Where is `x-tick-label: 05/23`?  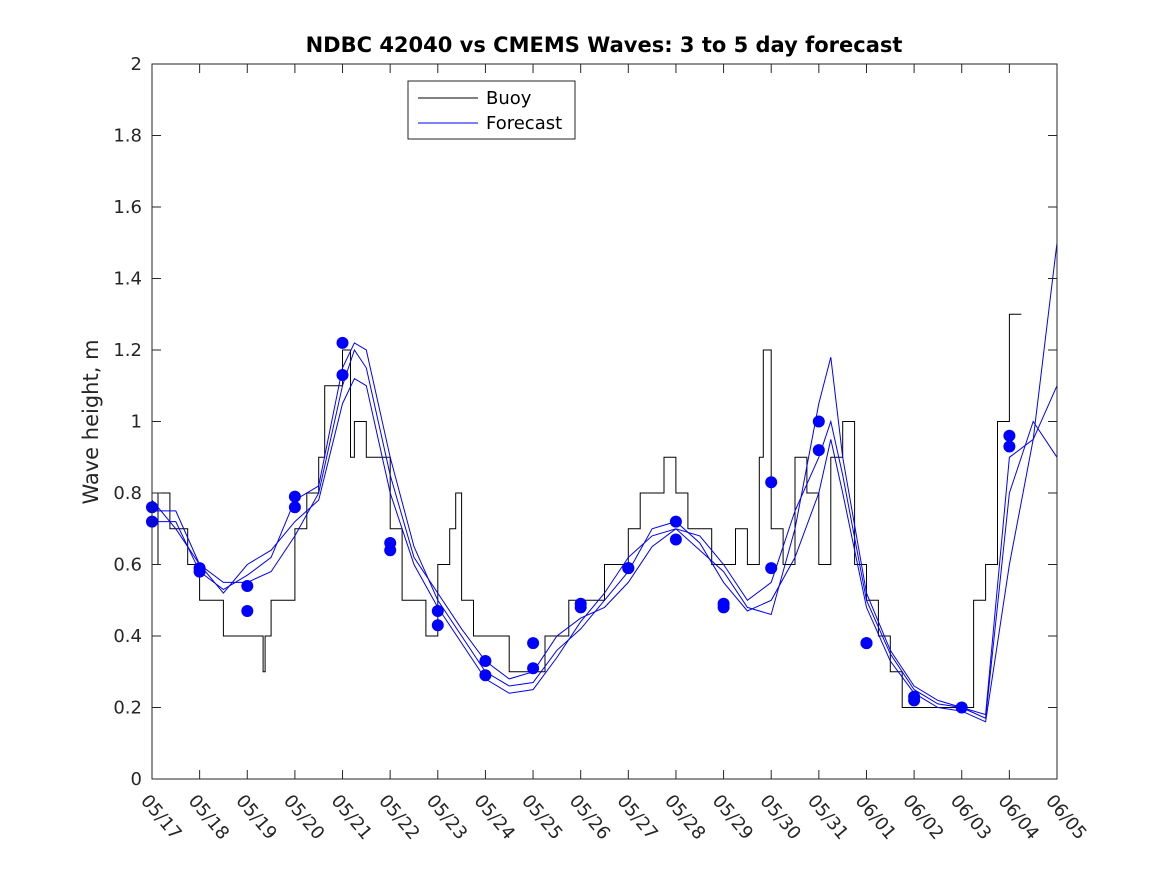 x-tick-label: 05/23 is located at coordinates (446, 817).